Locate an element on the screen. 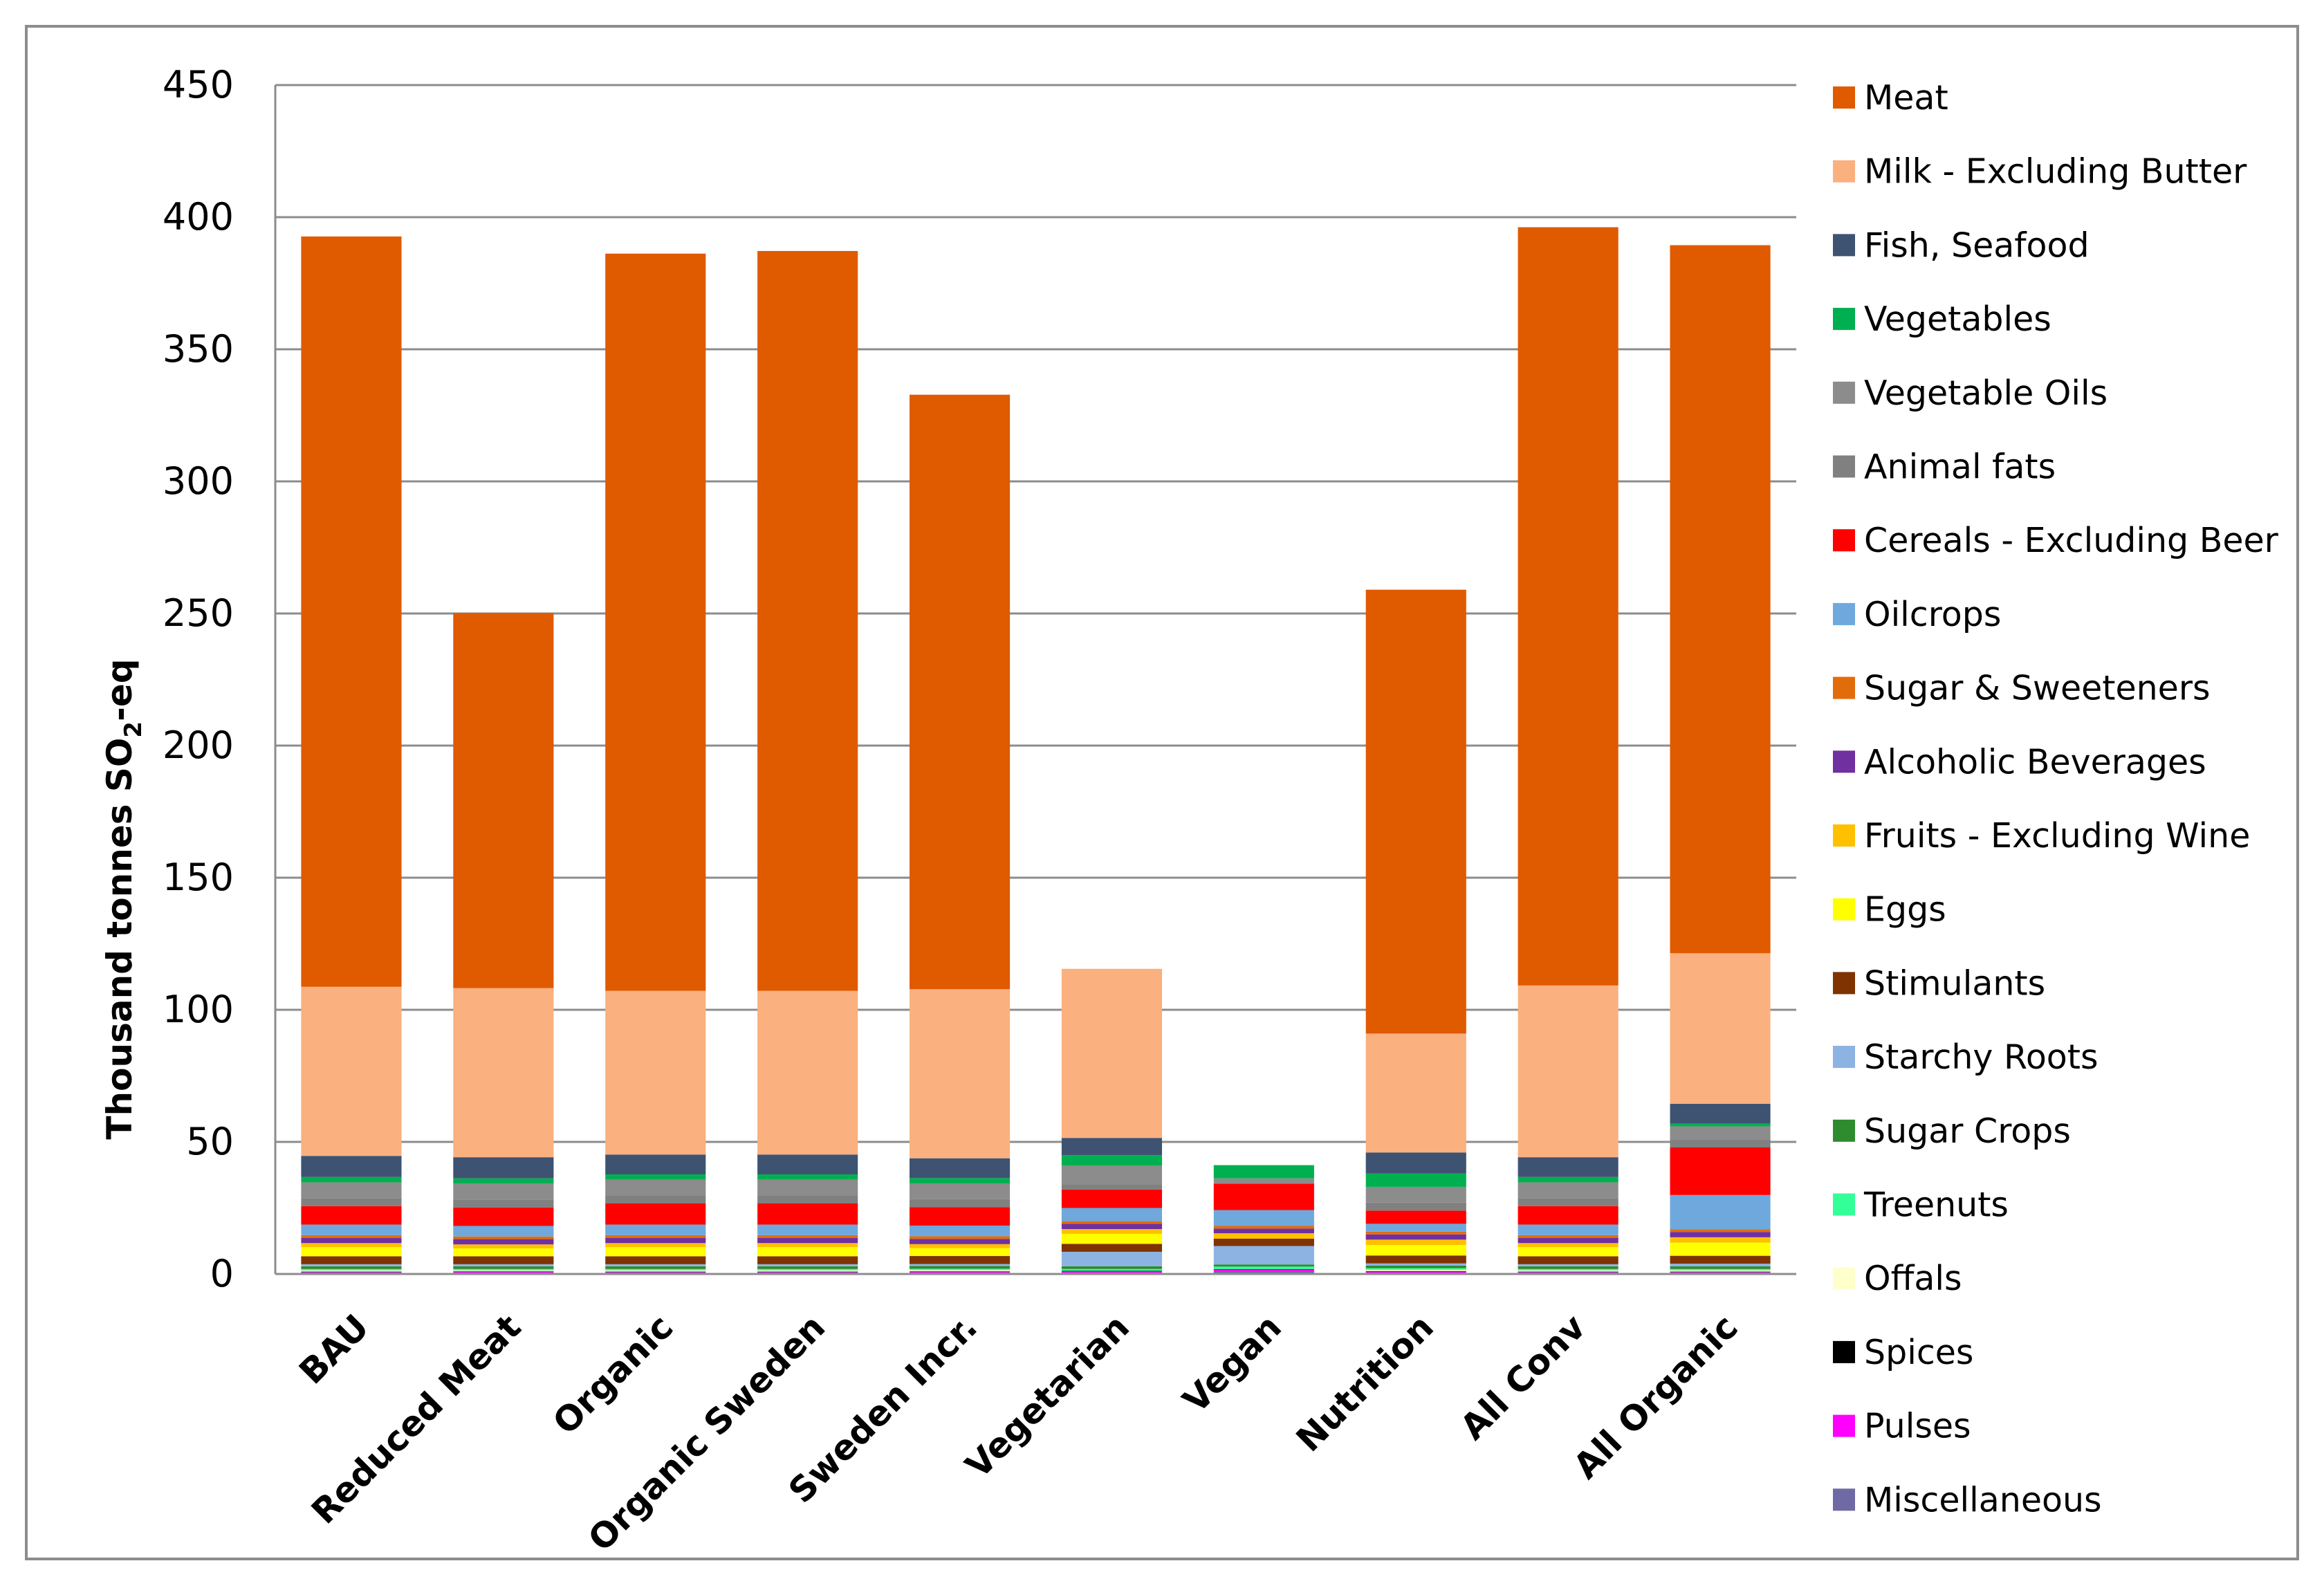 The width and height of the screenshot is (2324, 1588). legend-swatch-cereals-excluding-beer is located at coordinates (1844, 540).